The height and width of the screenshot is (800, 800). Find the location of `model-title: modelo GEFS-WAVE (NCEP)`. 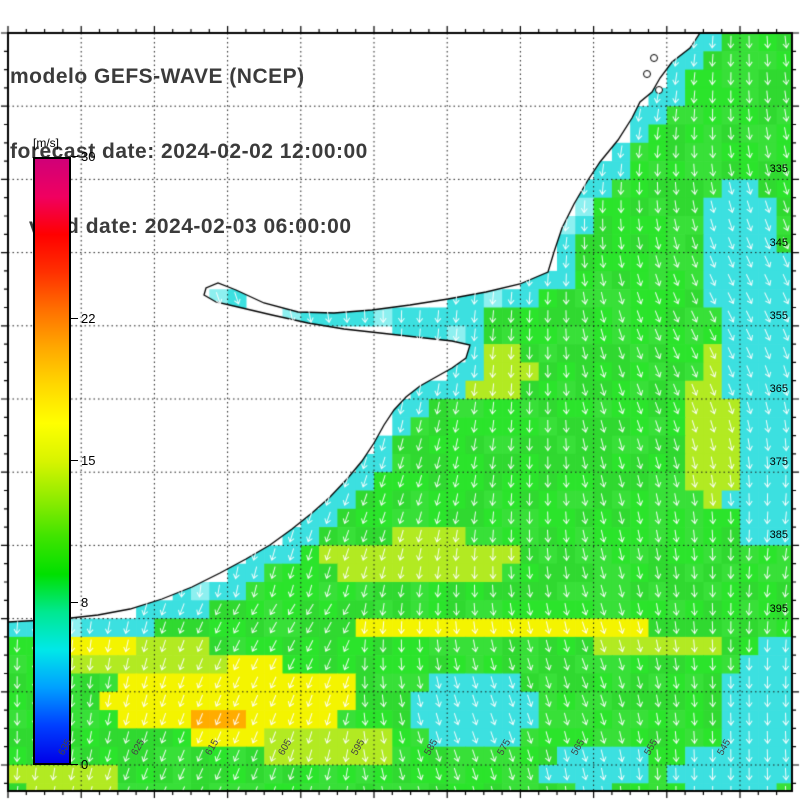

model-title: modelo GEFS-WAVE (NCEP) is located at coordinates (157, 76).